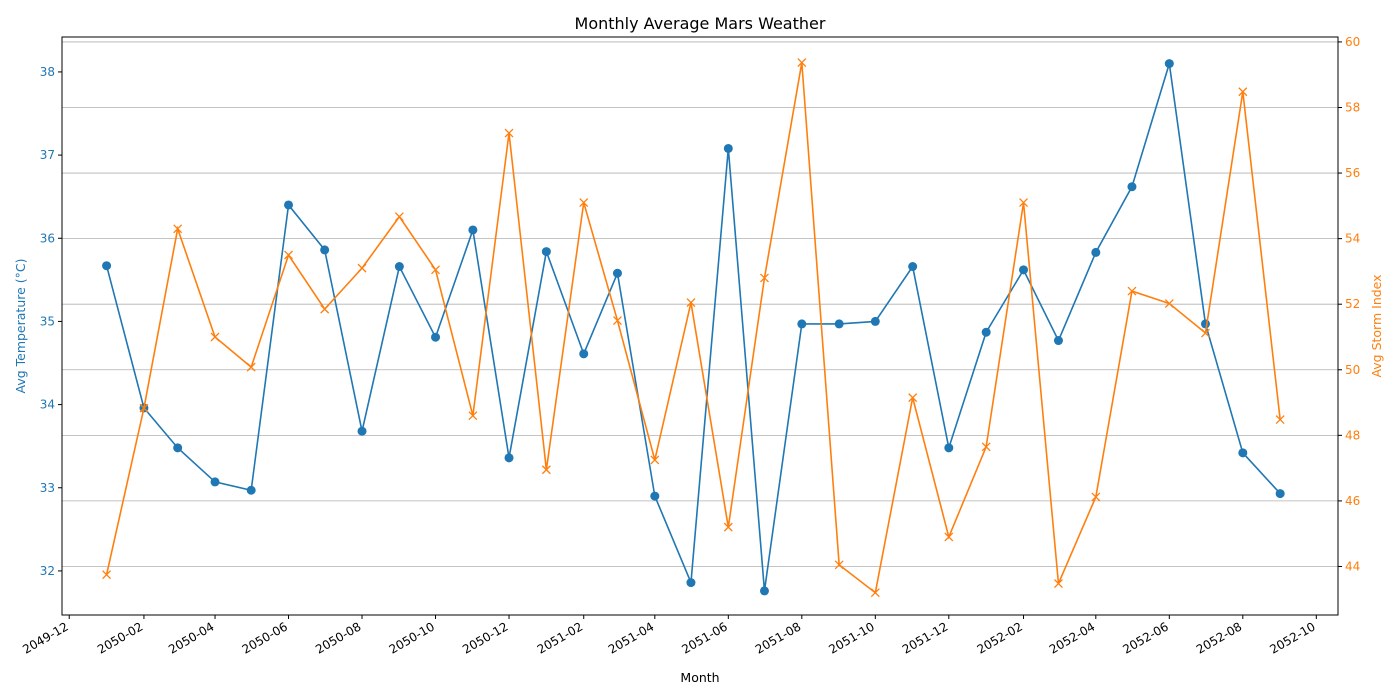 The height and width of the screenshot is (700, 1400). What do you see at coordinates (485, 637) in the screenshot?
I see `x-tick-label: 2050-12` at bounding box center [485, 637].